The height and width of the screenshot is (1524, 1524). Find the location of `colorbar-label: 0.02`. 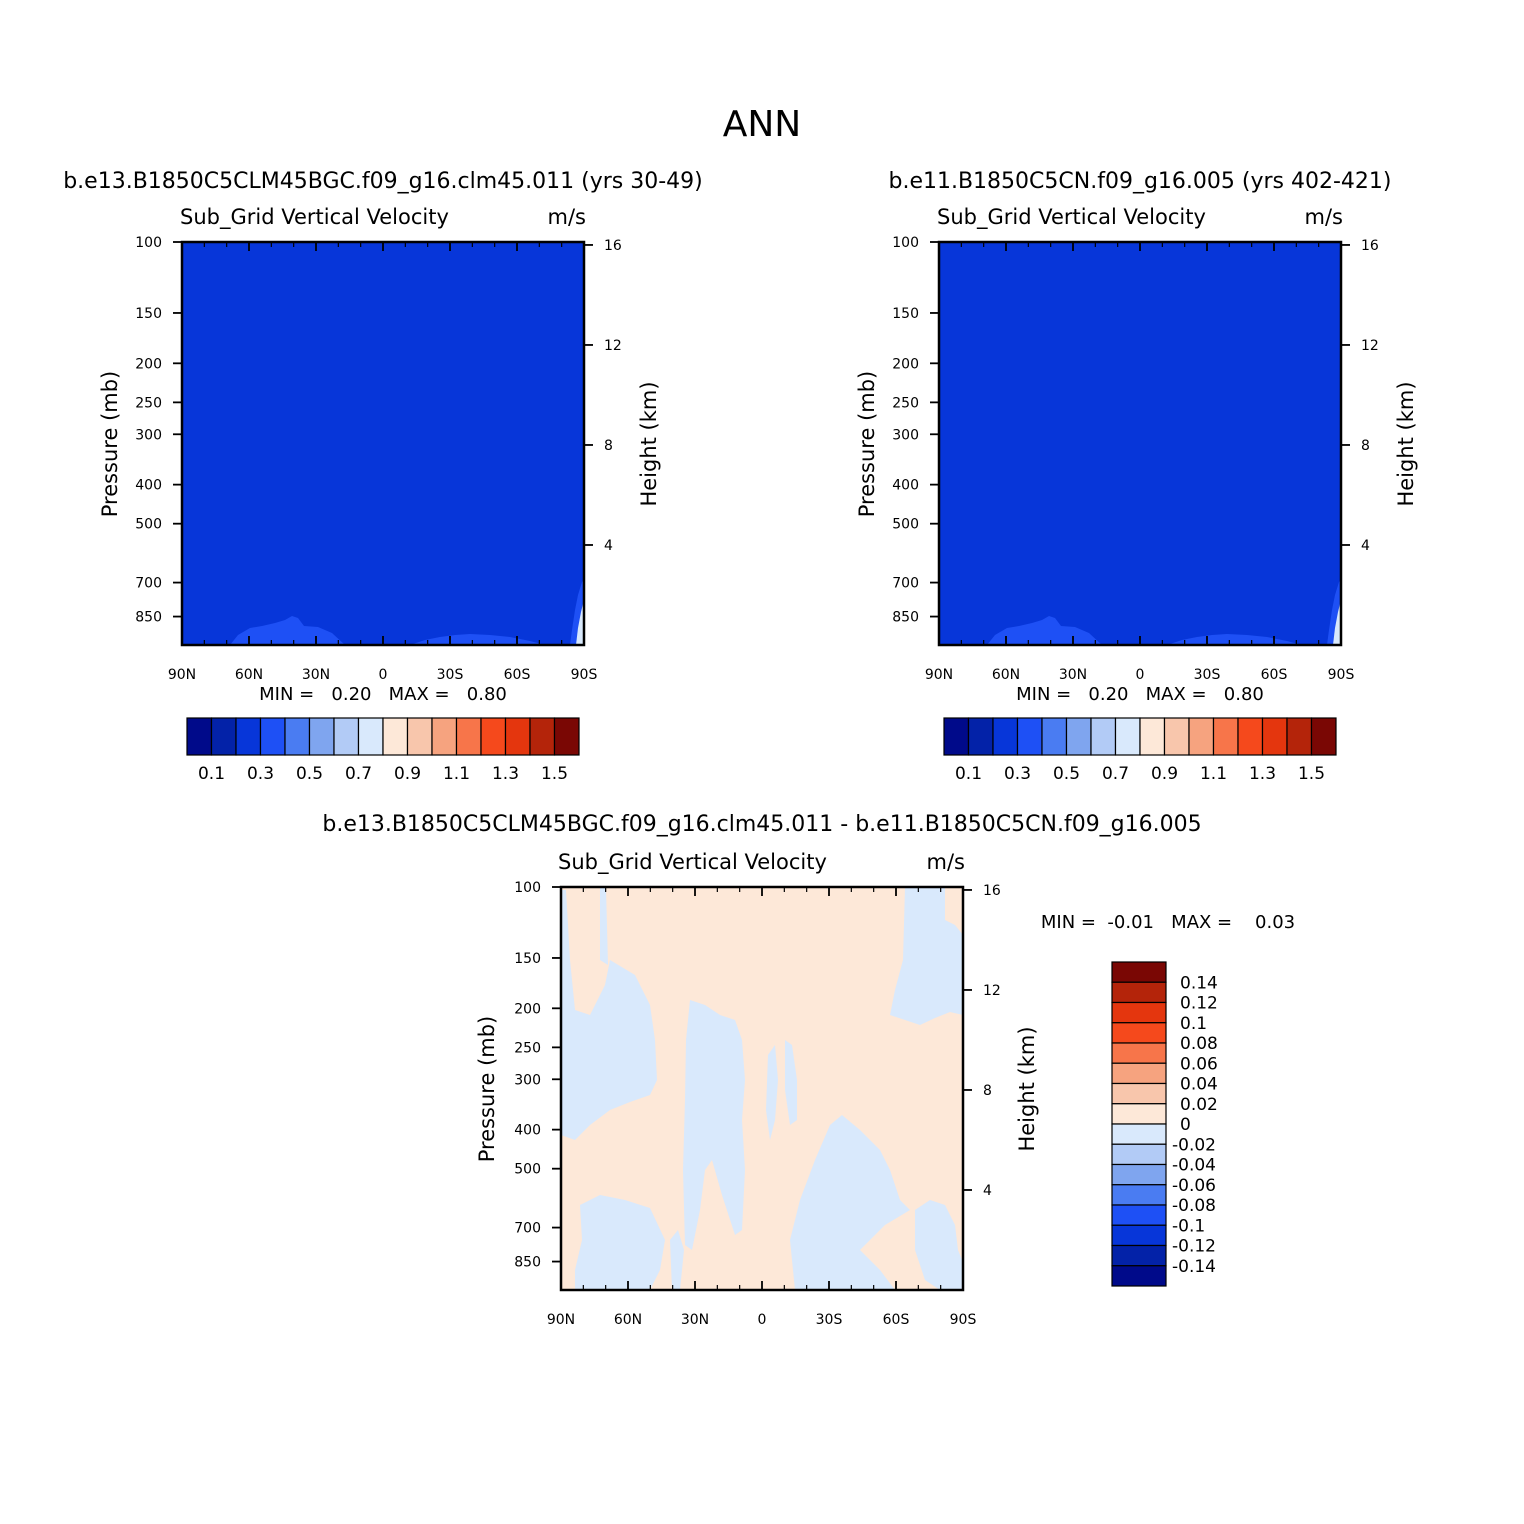

colorbar-label: 0.02 is located at coordinates (1199, 1105).